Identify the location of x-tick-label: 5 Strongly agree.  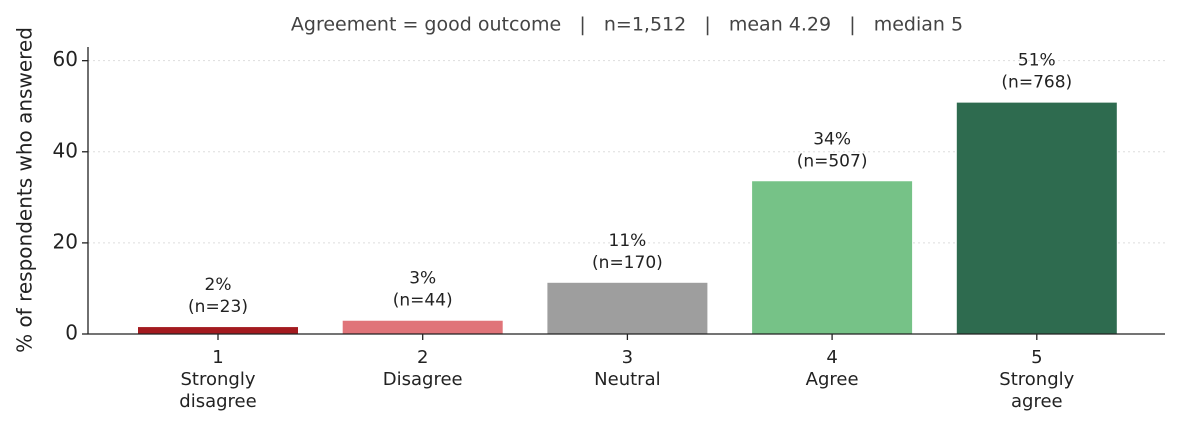
(1036, 379).